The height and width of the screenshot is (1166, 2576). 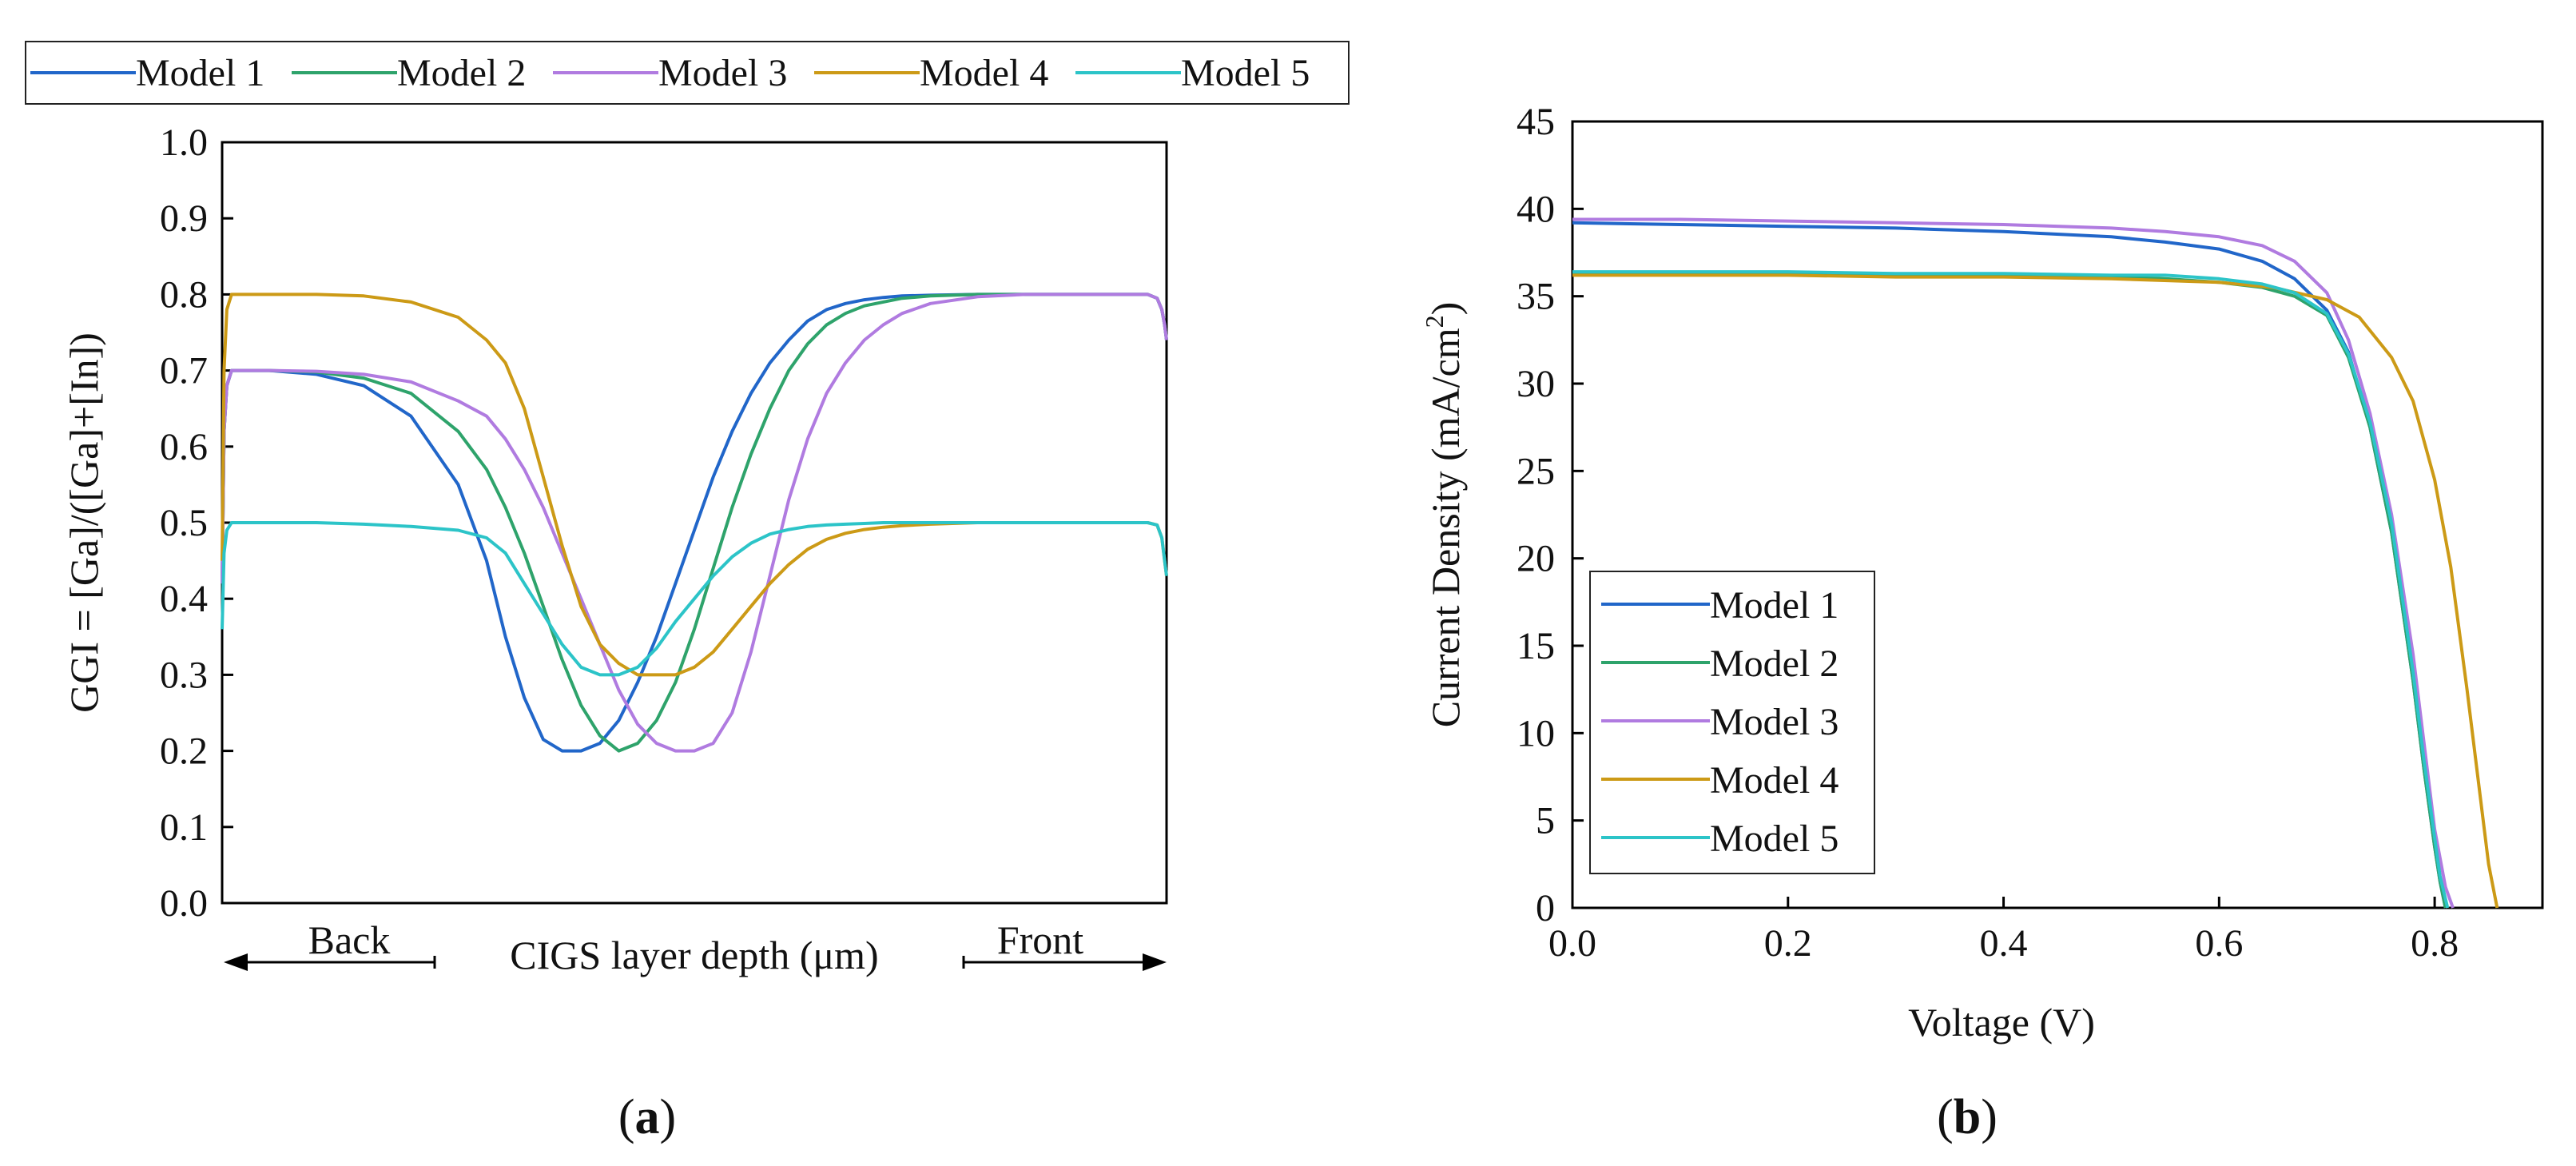 What do you see at coordinates (1550, 515) in the screenshot?
I see `chart-b-y-ticks: 0 5 10 15 20 25 30 35 40 45` at bounding box center [1550, 515].